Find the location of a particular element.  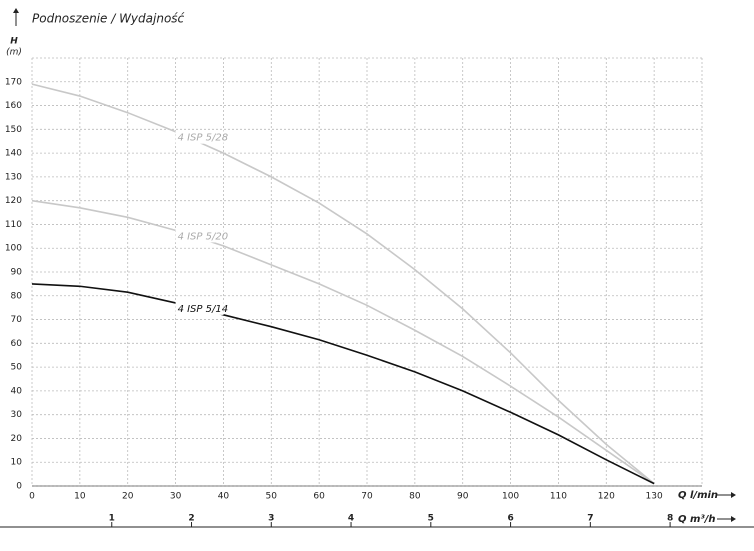

x-tick-label: 60 is located at coordinates (319, 497).